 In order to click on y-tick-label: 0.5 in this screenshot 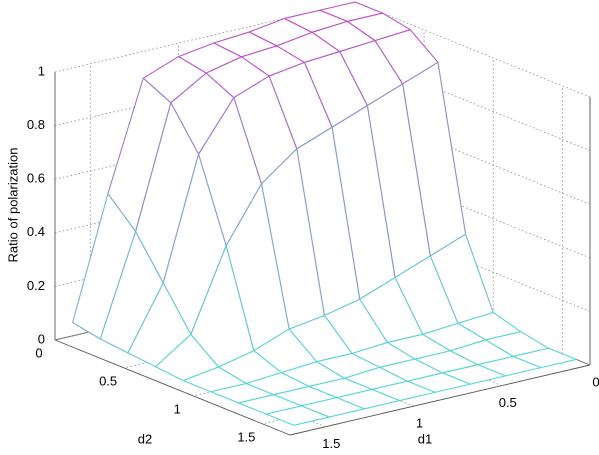, I will do `click(108, 380)`.